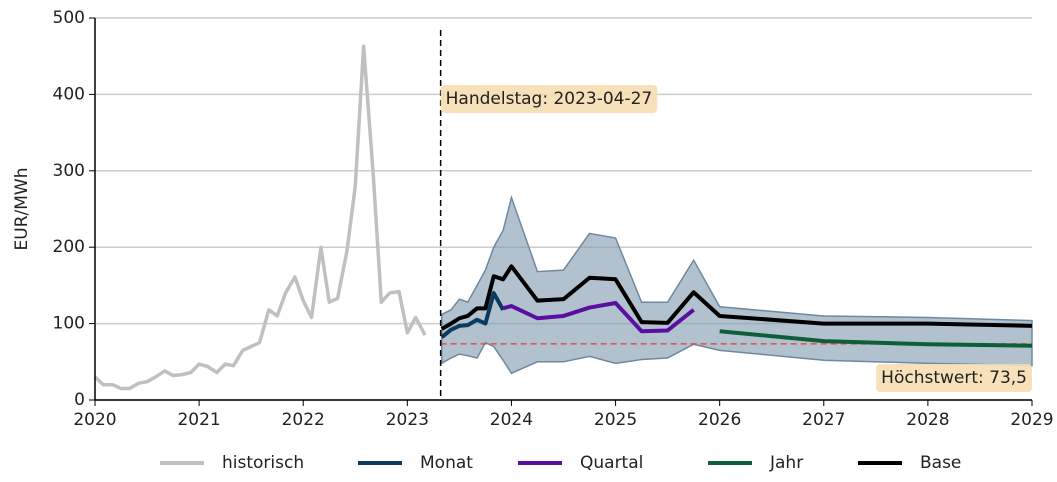 The height and width of the screenshot is (482, 1057). Describe the element at coordinates (407, 420) in the screenshot. I see `x-tick-label: 2023` at that location.